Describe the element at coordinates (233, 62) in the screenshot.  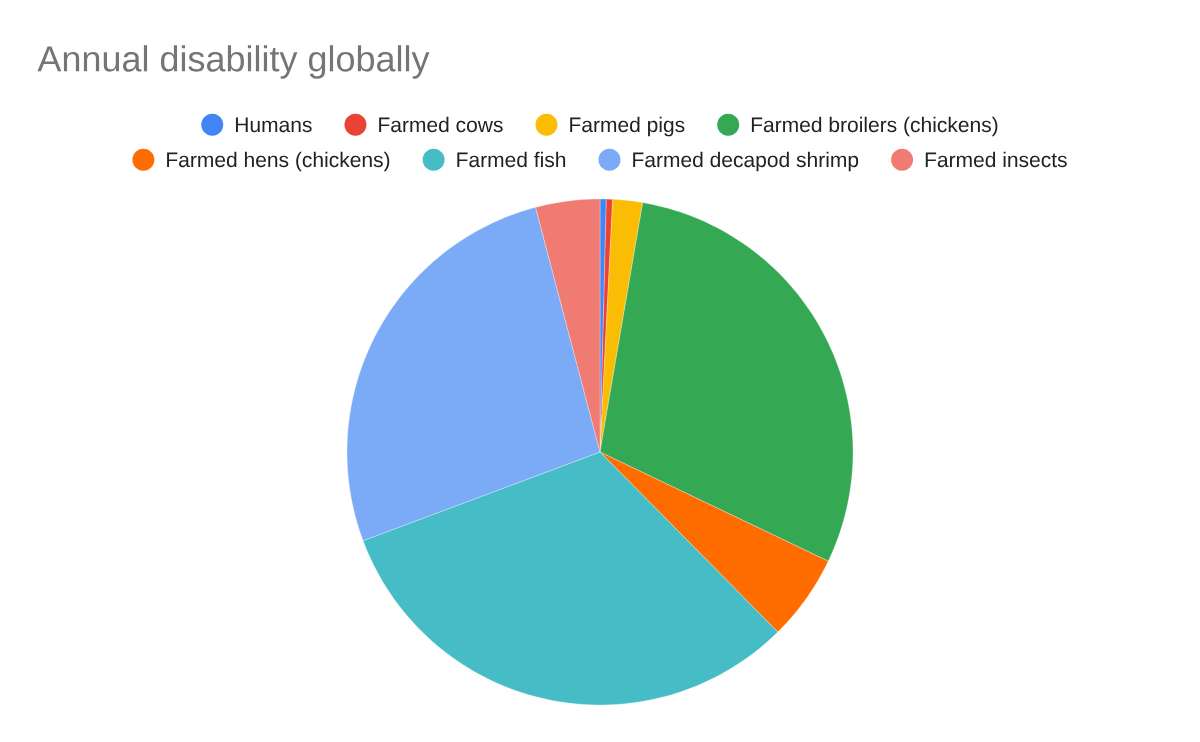
I see `chart-title: Annual disability globally` at that location.